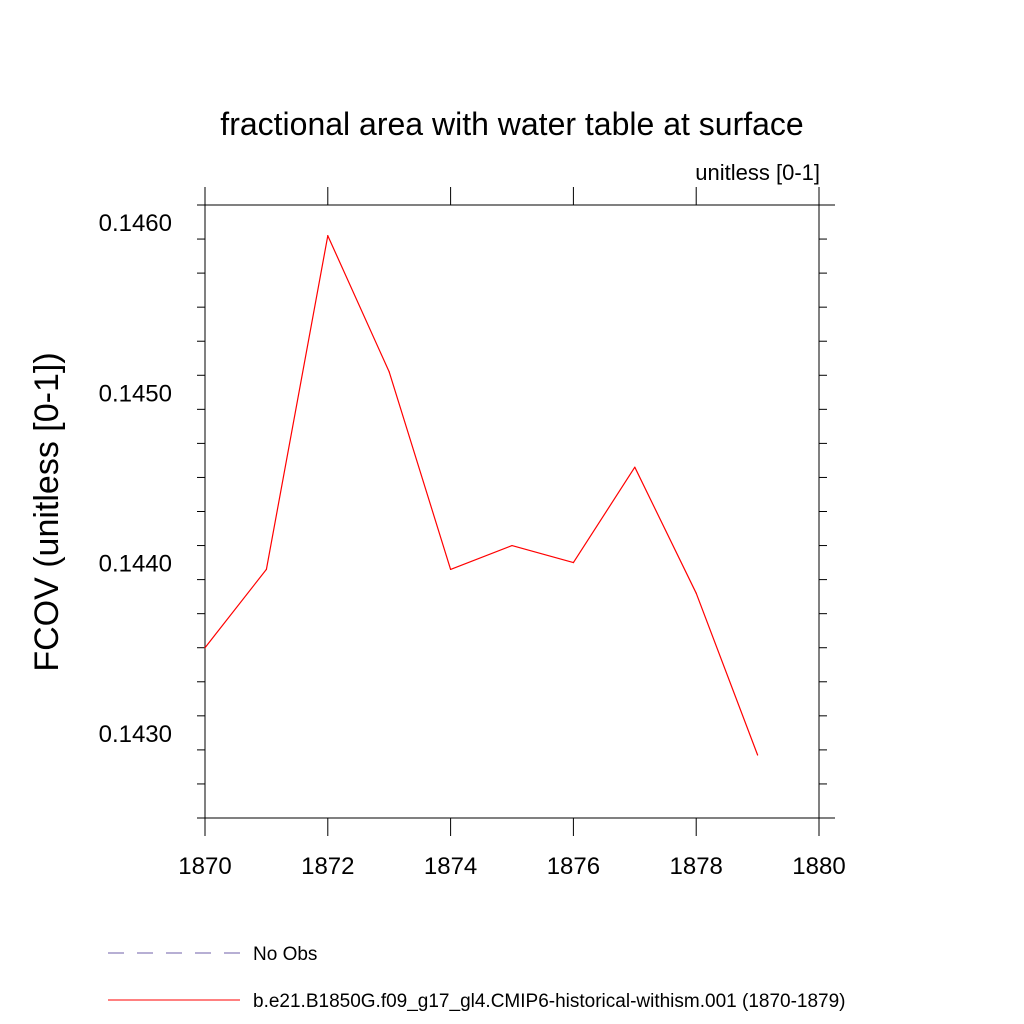  I want to click on x-tick-label: 1878, so click(696, 866).